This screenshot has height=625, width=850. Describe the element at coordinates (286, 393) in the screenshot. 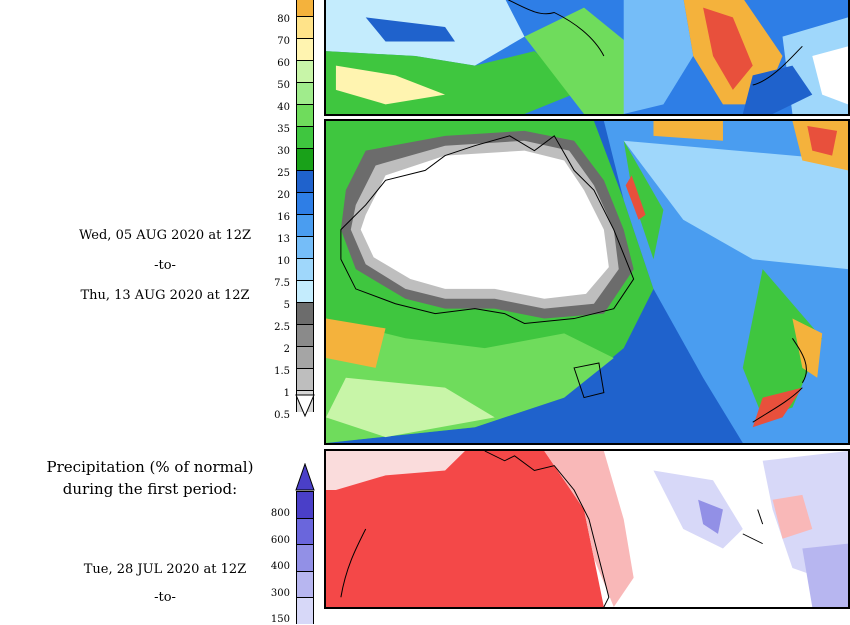

I see `precip-legend-tick-label: 1` at that location.